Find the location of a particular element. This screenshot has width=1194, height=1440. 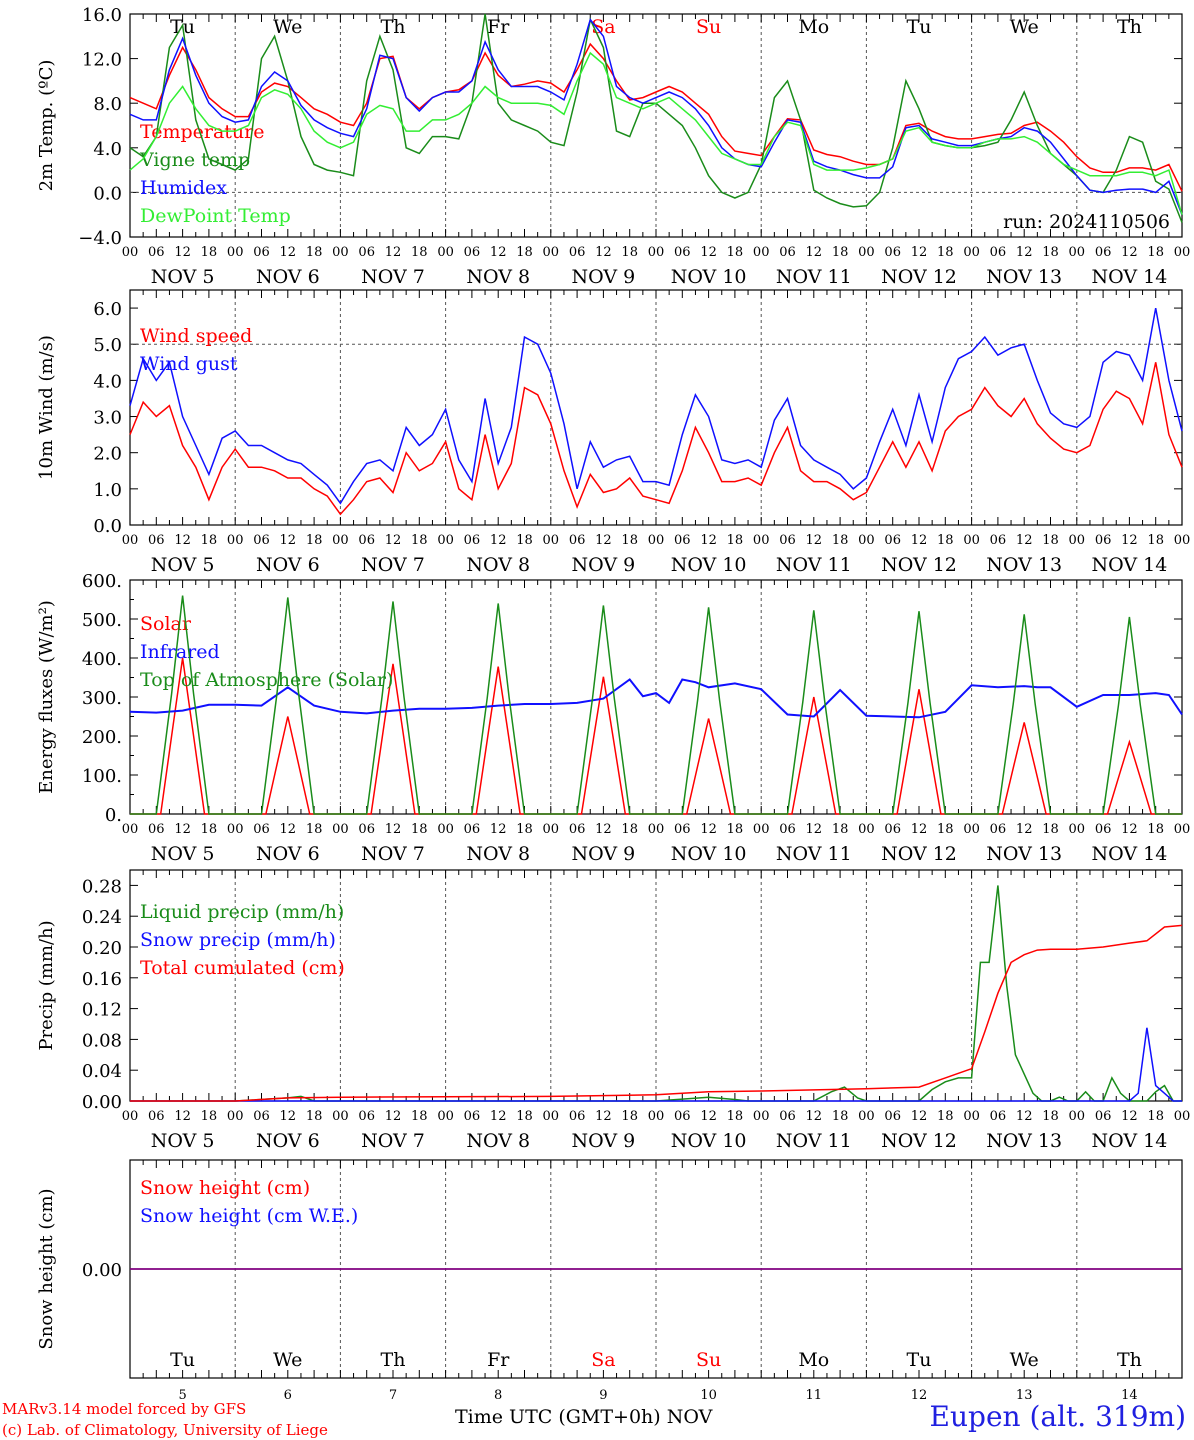

x-date-label: NOV 7 is located at coordinates (393, 854).